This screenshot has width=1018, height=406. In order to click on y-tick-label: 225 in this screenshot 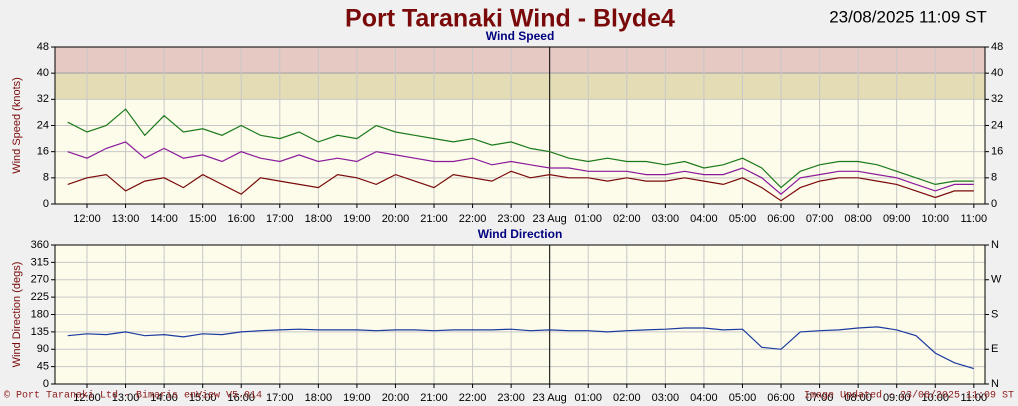, I will do `click(40, 297)`.